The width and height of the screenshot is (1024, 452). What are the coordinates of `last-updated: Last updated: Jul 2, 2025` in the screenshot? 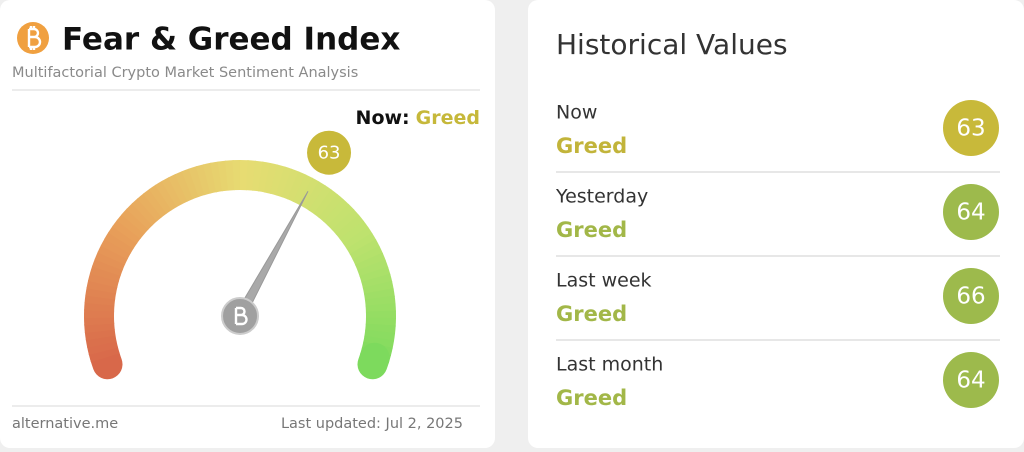 It's located at (372, 424).